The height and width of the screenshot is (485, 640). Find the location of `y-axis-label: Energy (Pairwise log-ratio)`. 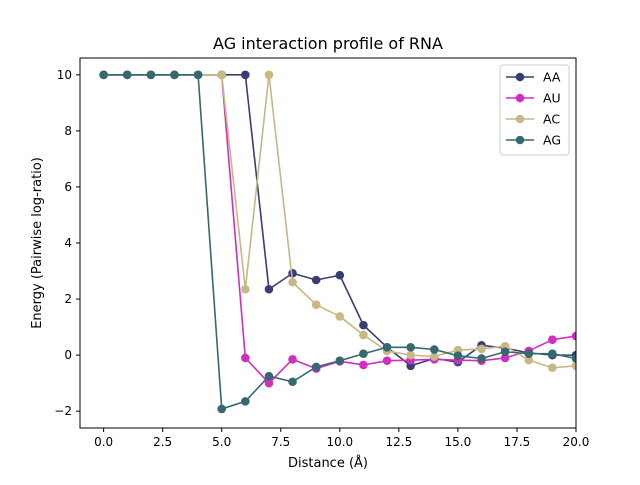

y-axis-label: Energy (Pairwise log-ratio) is located at coordinates (37, 243).